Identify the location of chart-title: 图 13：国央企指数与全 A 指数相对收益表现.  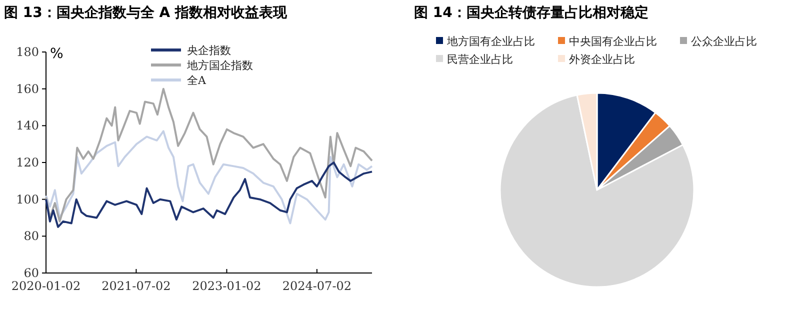
(146, 13).